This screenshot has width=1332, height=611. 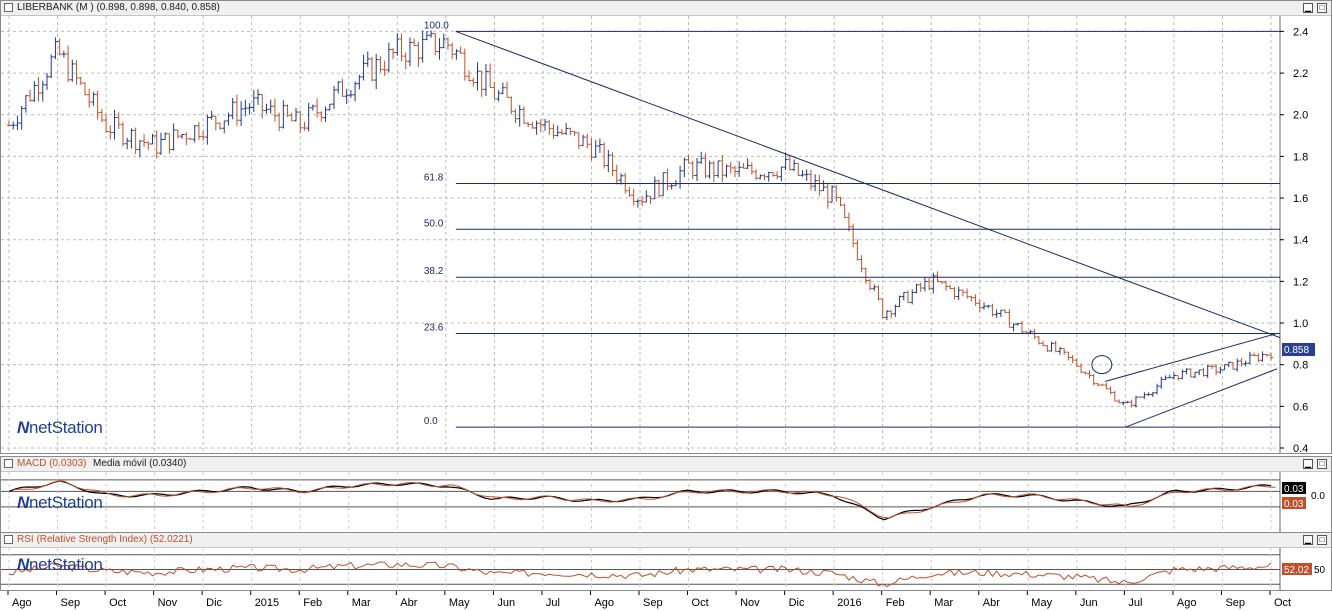 I want to click on rsi-y-tick: 50, so click(x=1320, y=570).